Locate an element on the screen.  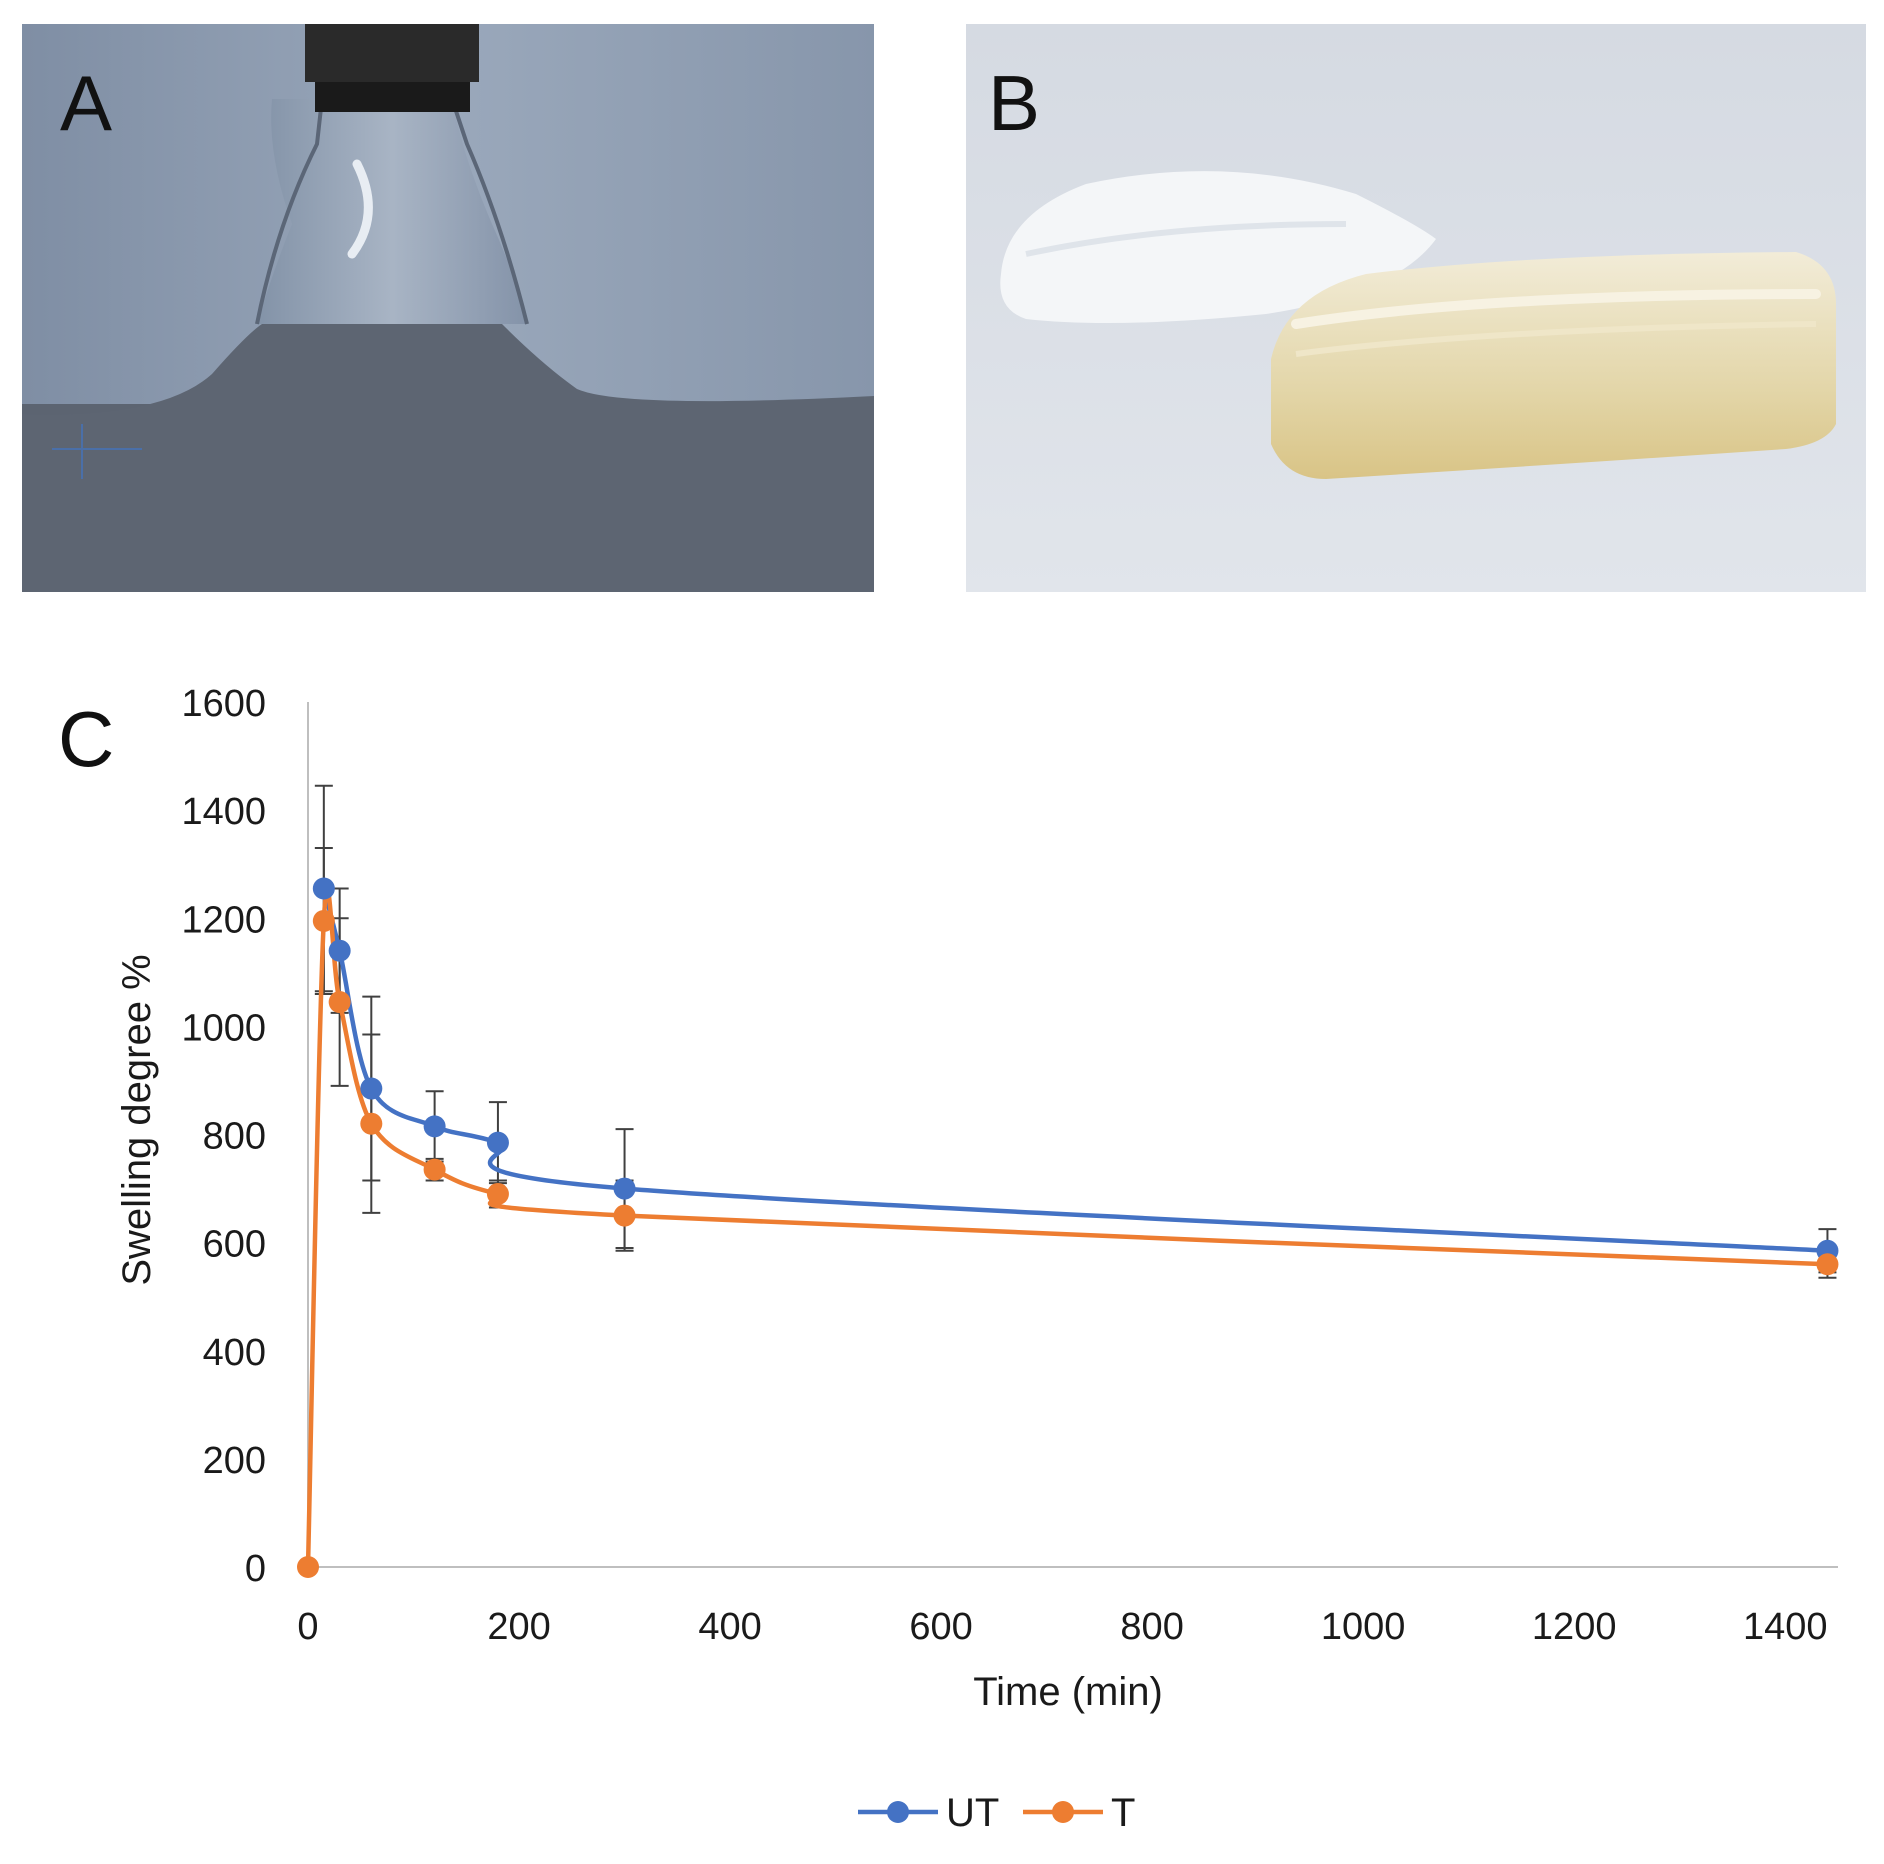
y-tick-label: 200 is located at coordinates (234, 1461).